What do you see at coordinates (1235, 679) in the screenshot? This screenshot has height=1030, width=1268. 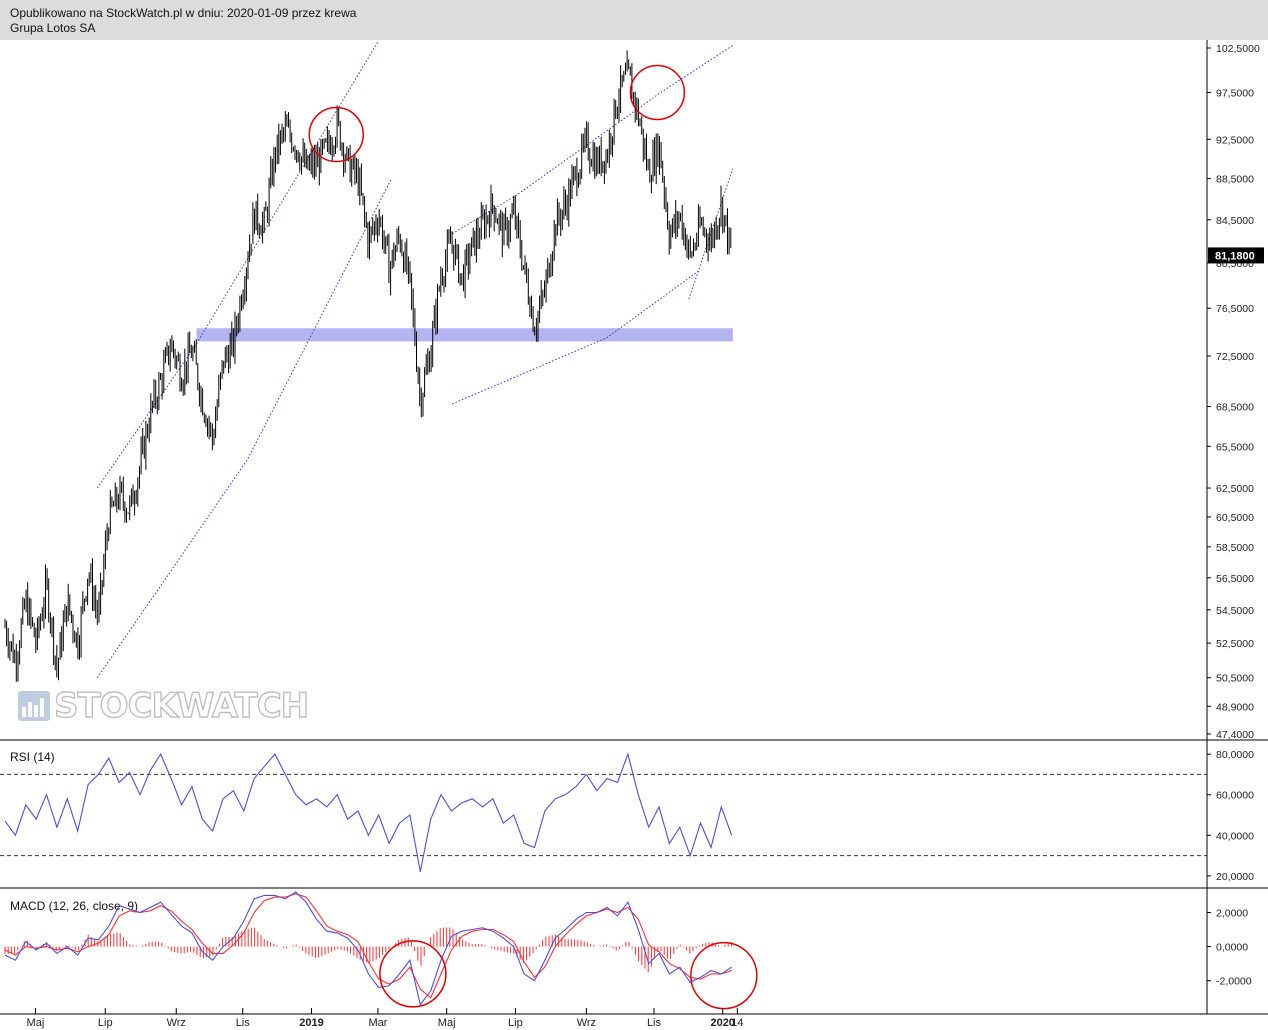 I see `price-tick-label: 50,5000` at bounding box center [1235, 679].